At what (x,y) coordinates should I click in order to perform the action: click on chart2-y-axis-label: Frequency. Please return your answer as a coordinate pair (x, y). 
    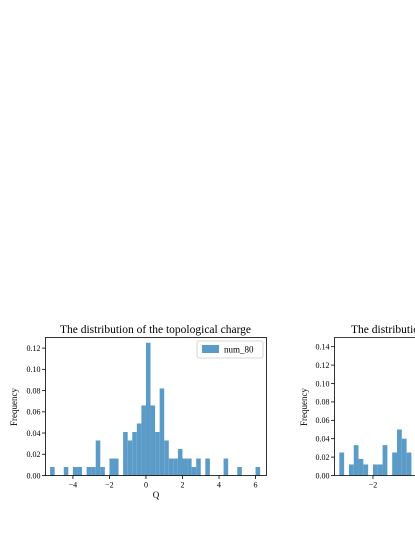
    Looking at the image, I should click on (304, 407).